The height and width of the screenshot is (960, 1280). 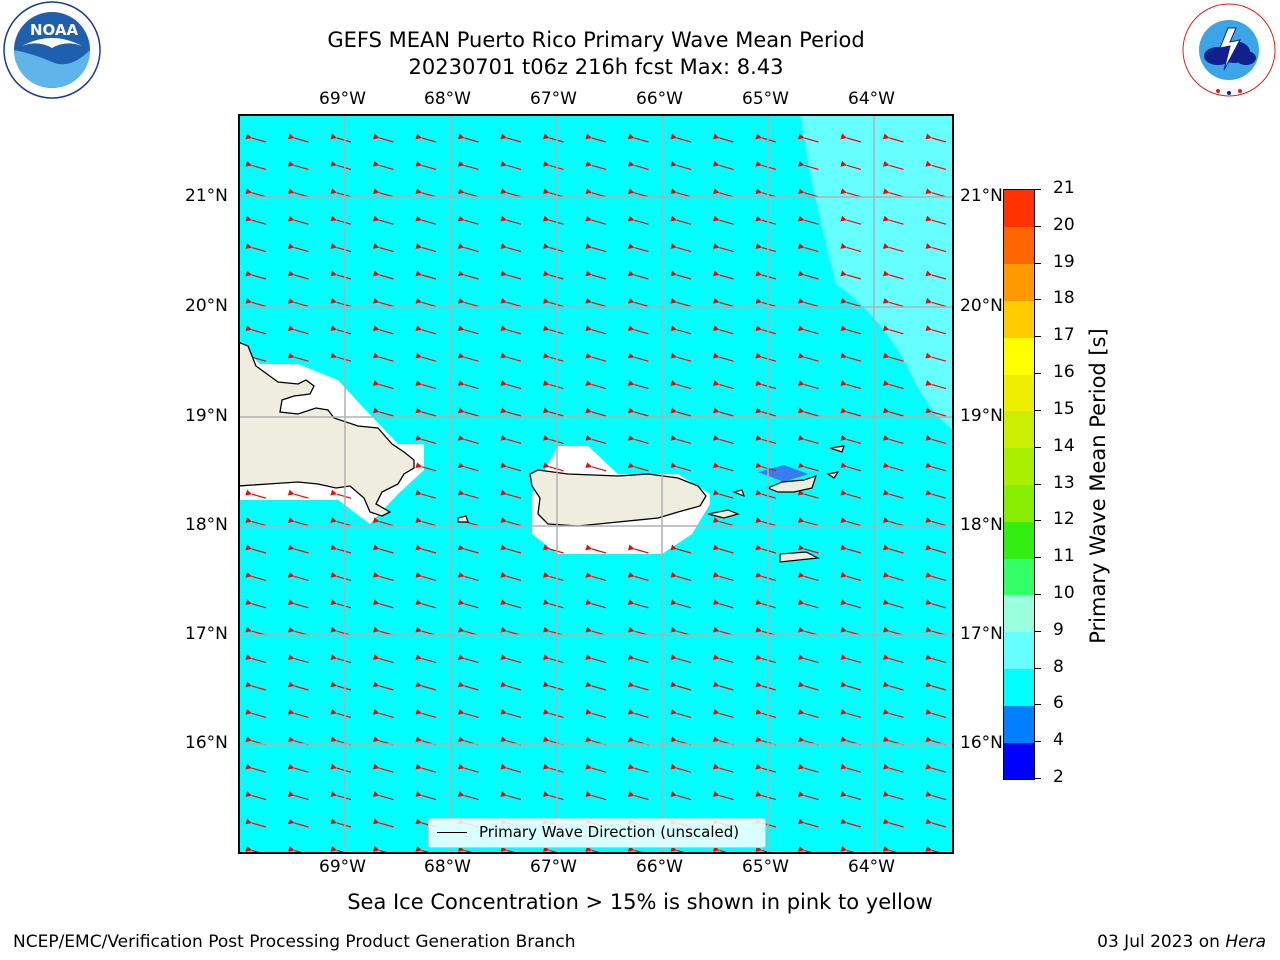 What do you see at coordinates (52, 52) in the screenshot?
I see `noaa-logo: NOAA` at bounding box center [52, 52].